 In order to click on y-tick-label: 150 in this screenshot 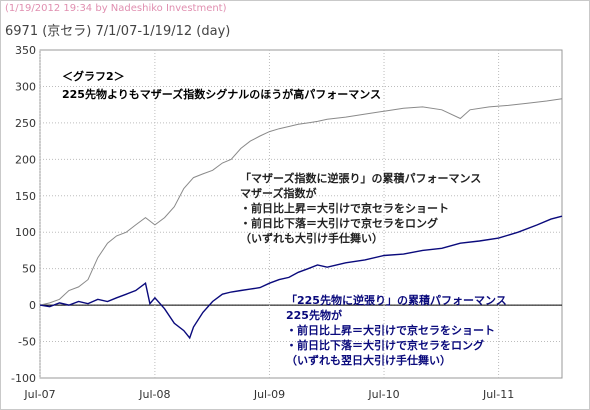, I will do `click(25, 196)`.